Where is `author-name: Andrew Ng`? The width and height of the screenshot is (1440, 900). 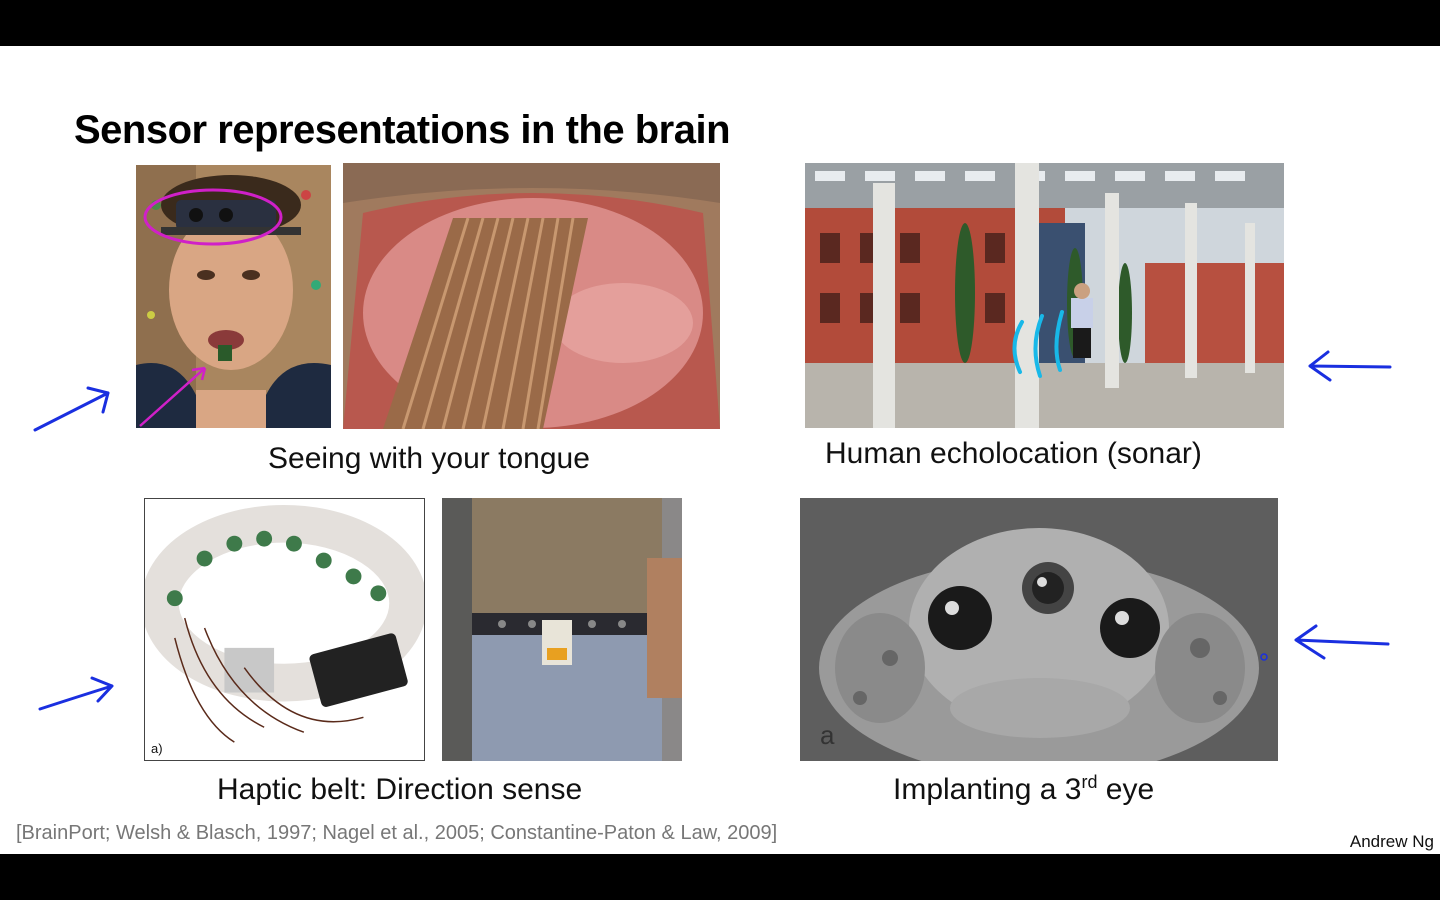
author-name: Andrew Ng is located at coordinates (1391, 841).